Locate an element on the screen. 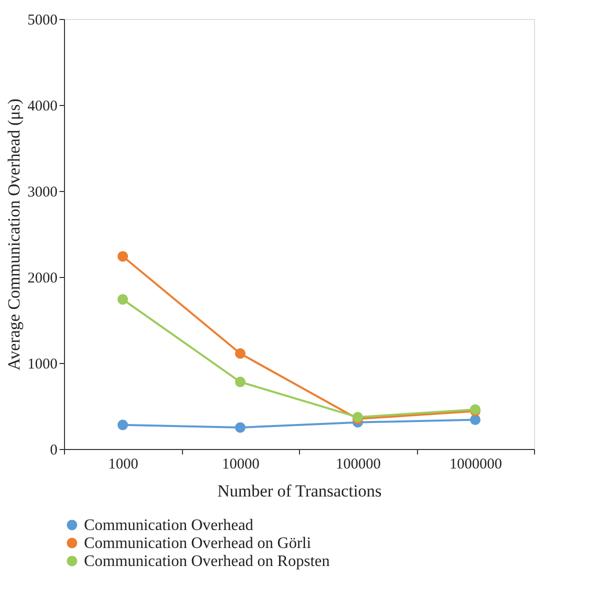 The image size is (595, 610). x-tick-label: 100000 is located at coordinates (358, 464).